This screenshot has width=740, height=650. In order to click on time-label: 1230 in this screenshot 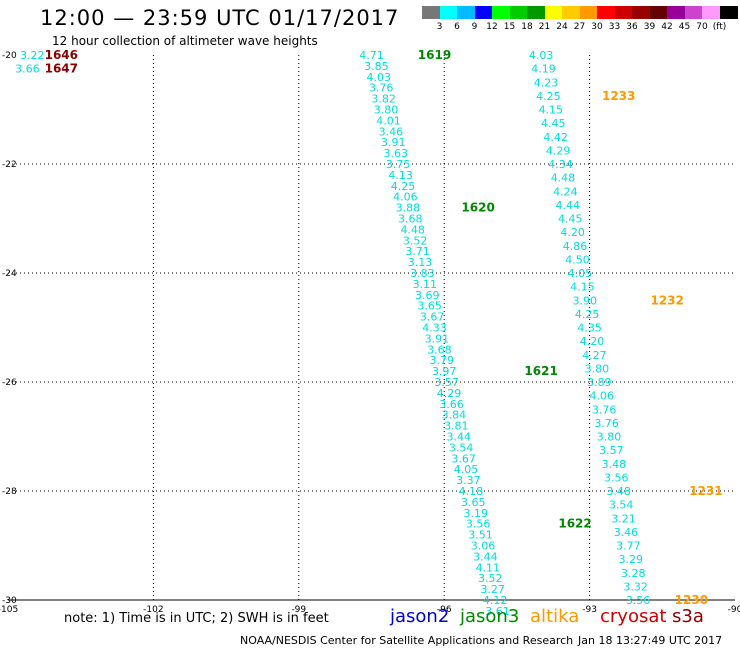, I will do `click(691, 600)`.